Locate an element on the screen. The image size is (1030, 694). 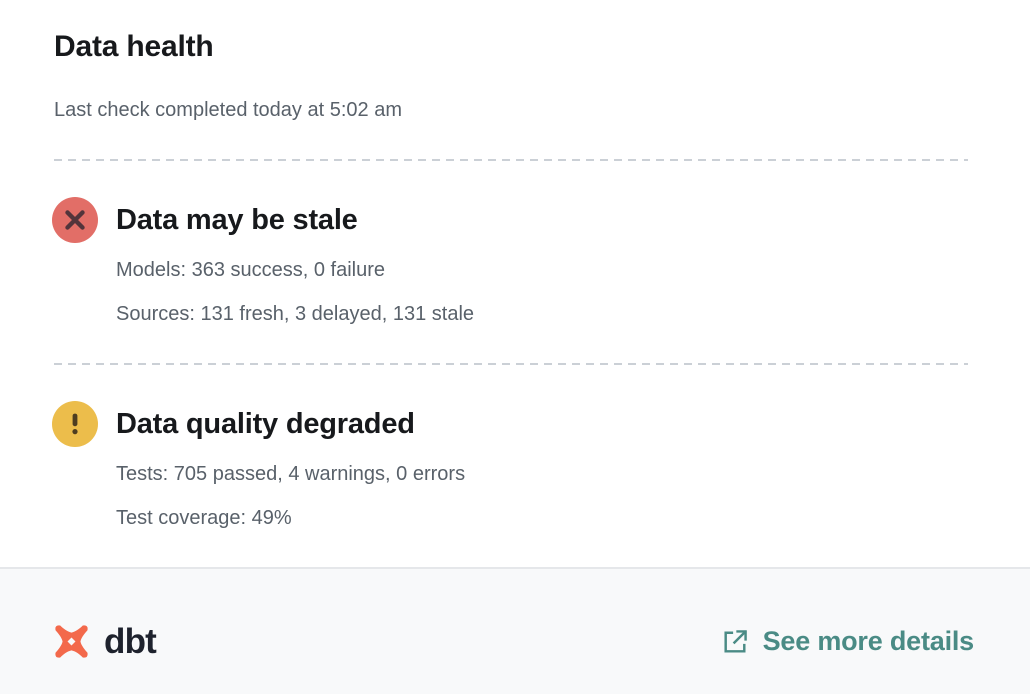
status-title: Data quality degraded is located at coordinates (265, 424).